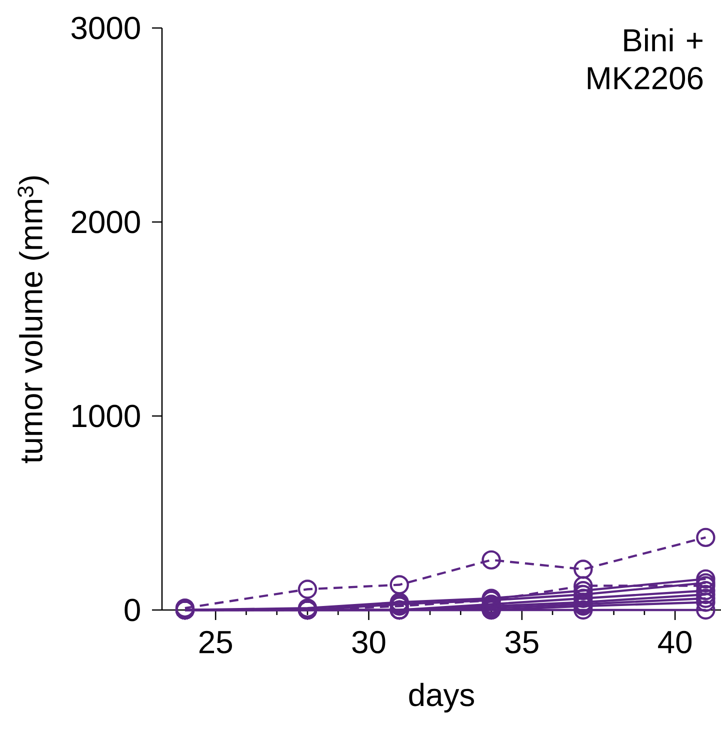 The height and width of the screenshot is (742, 721). I want to click on x-tick-label: 35, so click(521, 642).